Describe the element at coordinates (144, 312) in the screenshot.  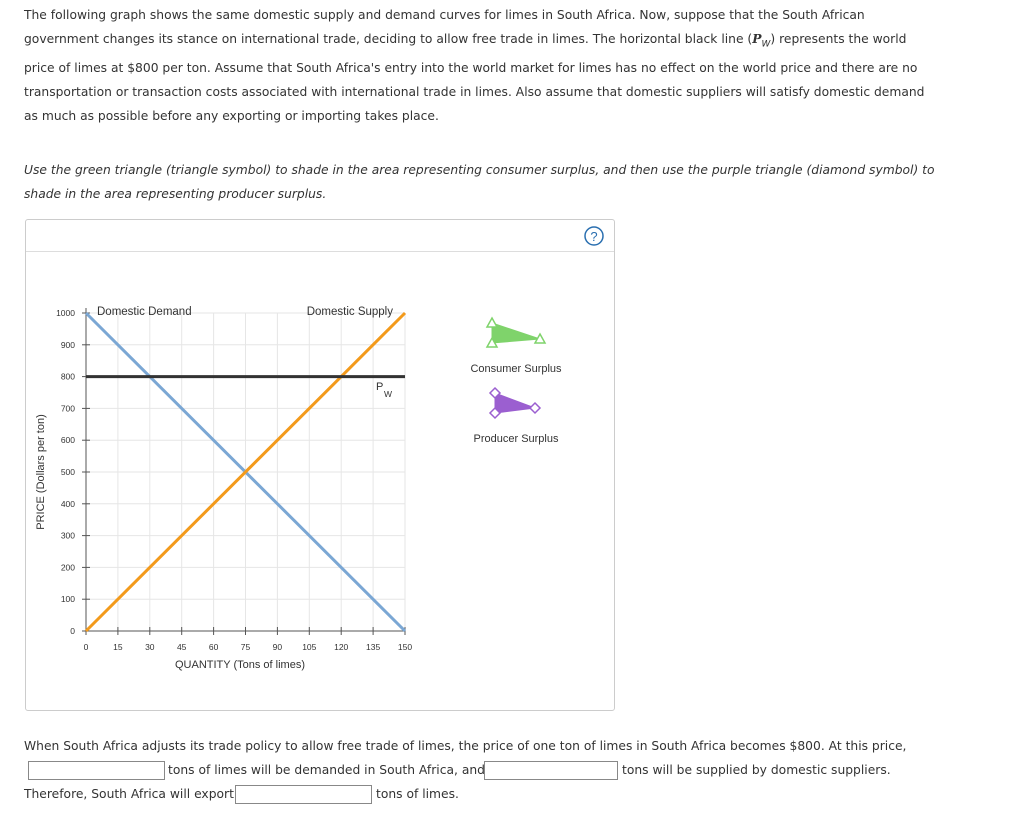
I see `series-label: Domestic Demand` at that location.